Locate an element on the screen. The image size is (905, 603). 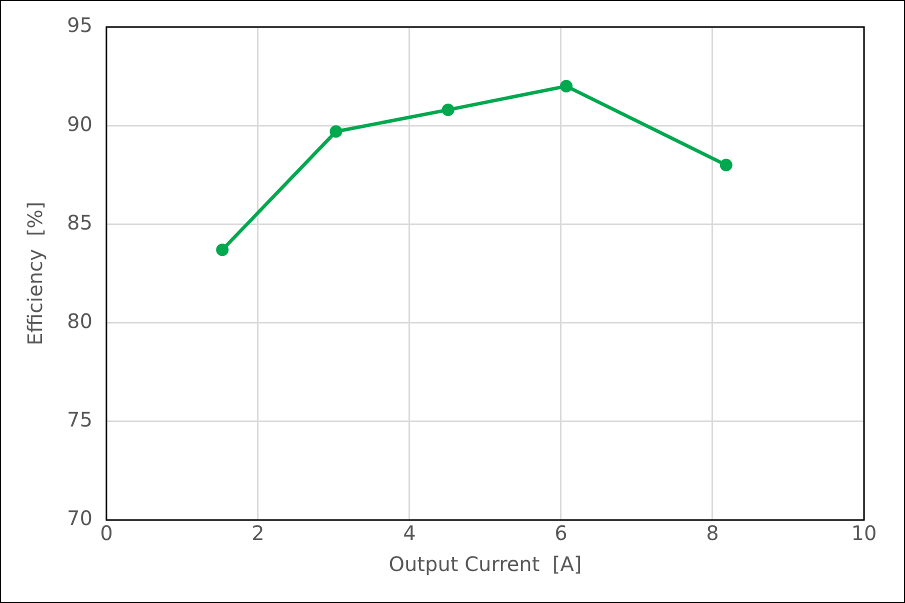
y-tick-label: 70 is located at coordinates (79, 518).